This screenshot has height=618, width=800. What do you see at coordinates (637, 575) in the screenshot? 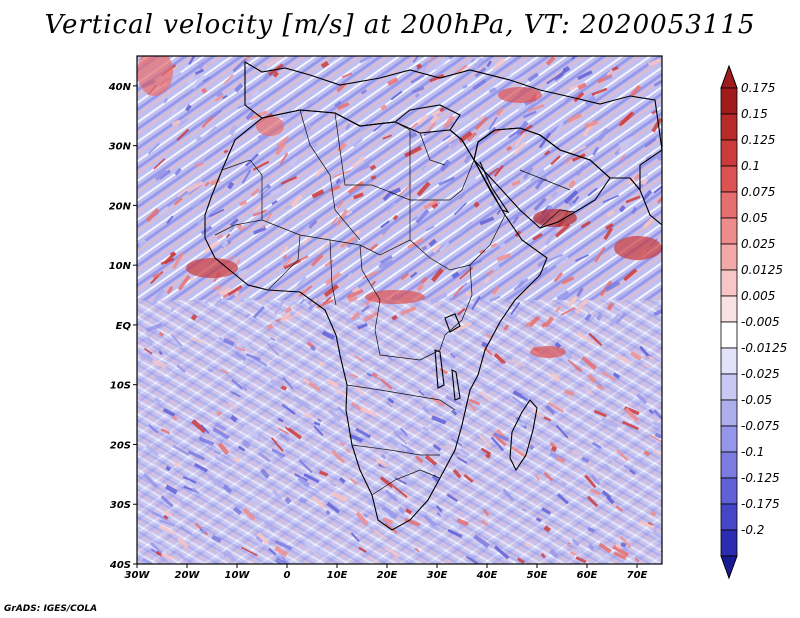
I see `lon-tick-label: 70E` at bounding box center [637, 575].